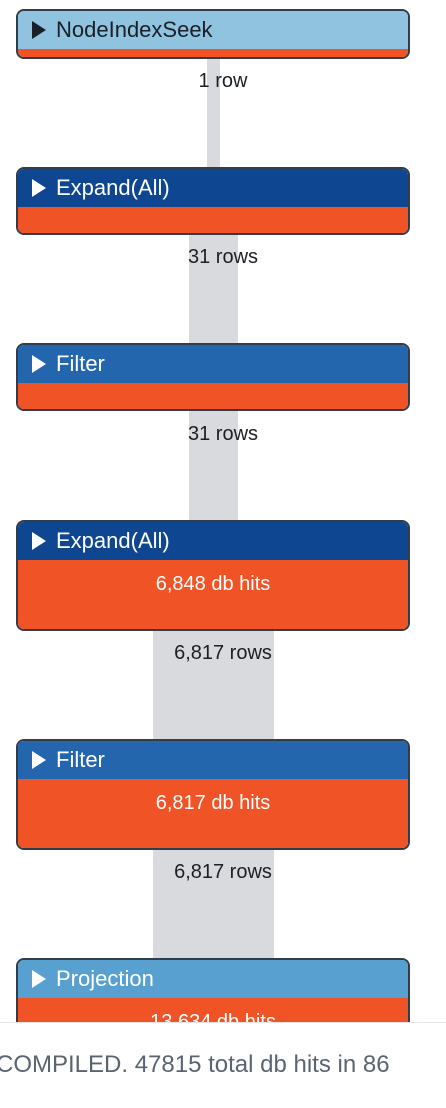  I want to click on operator-label: NodeIndexSeek, so click(134, 30).